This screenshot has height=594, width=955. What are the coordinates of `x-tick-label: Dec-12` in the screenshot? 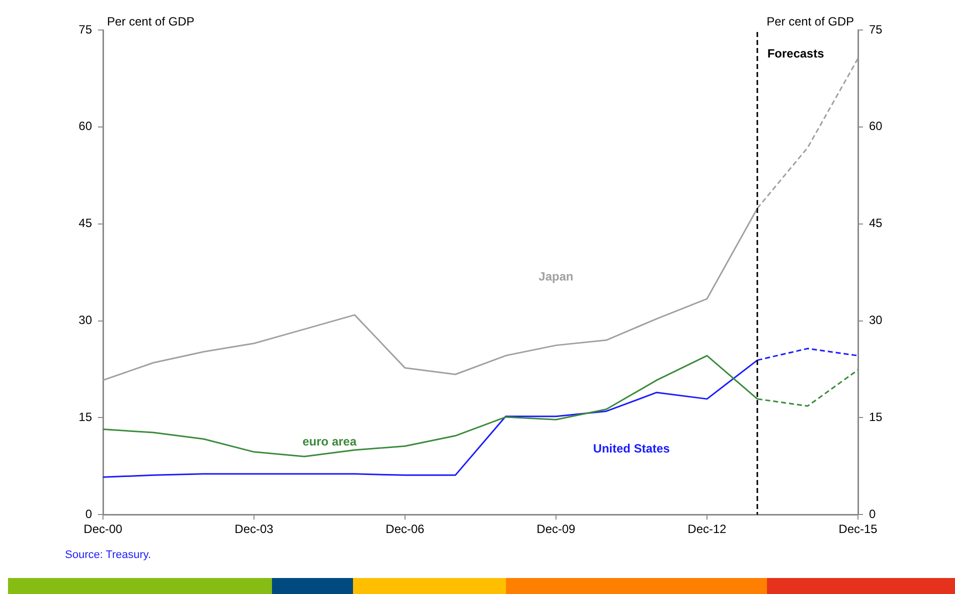 It's located at (707, 529).